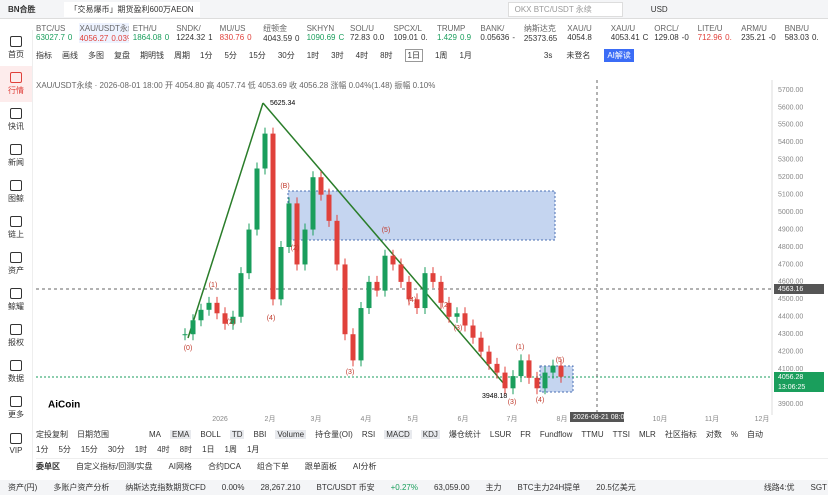 The height and width of the screenshot is (495, 828). Describe the element at coordinates (525, 434) in the screenshot. I see `indicator: FR` at that location.